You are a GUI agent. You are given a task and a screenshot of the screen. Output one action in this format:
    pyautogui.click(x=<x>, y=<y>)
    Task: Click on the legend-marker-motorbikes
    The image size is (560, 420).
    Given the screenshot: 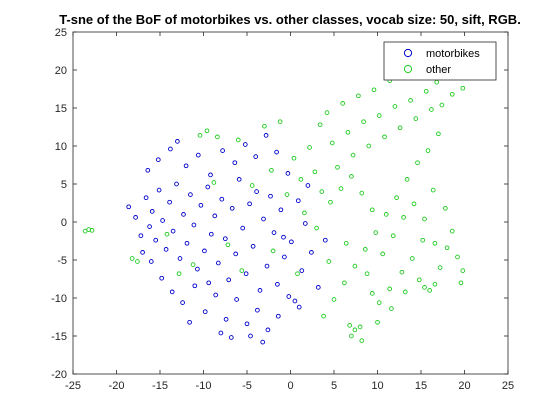 What is the action you would take?
    pyautogui.click(x=408, y=53)
    